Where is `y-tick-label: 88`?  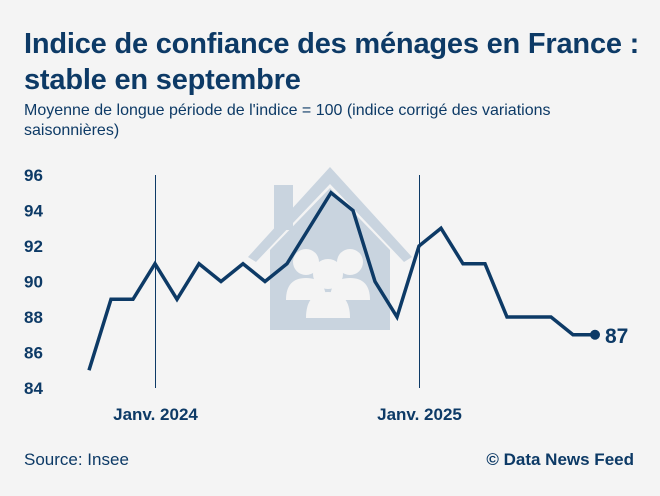 y-tick-label: 88 is located at coordinates (33, 317).